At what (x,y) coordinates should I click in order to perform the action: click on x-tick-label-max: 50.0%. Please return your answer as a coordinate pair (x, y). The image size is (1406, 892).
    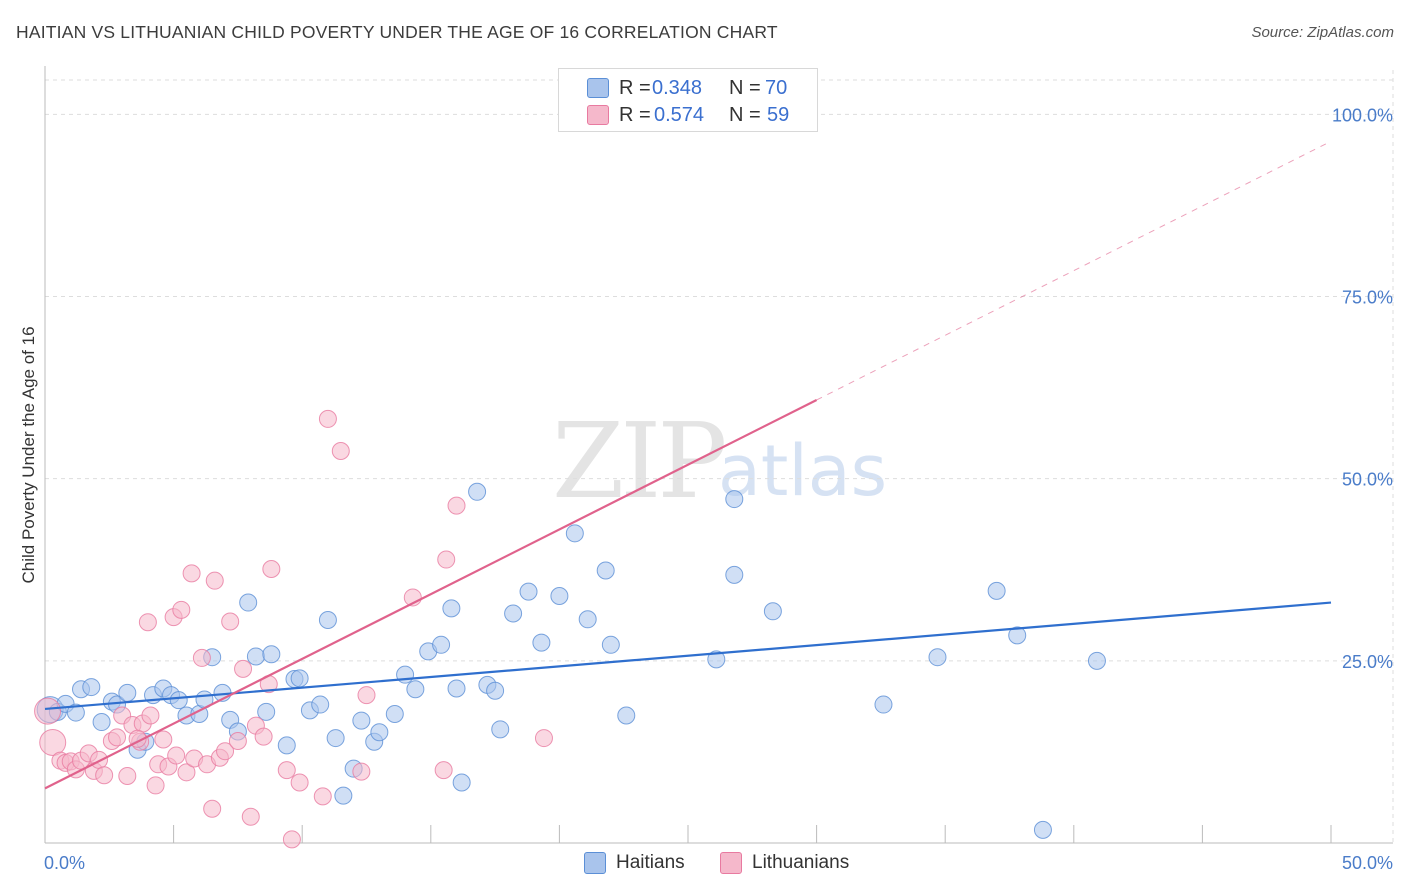
    Looking at the image, I should click on (1367, 863).